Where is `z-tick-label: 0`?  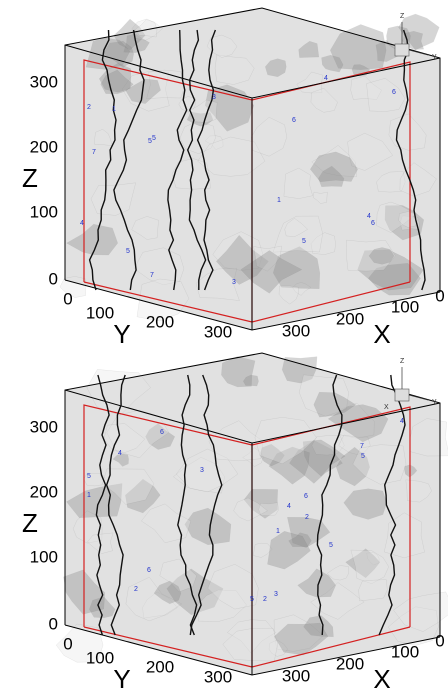 z-tick-label: 0 is located at coordinates (53, 623).